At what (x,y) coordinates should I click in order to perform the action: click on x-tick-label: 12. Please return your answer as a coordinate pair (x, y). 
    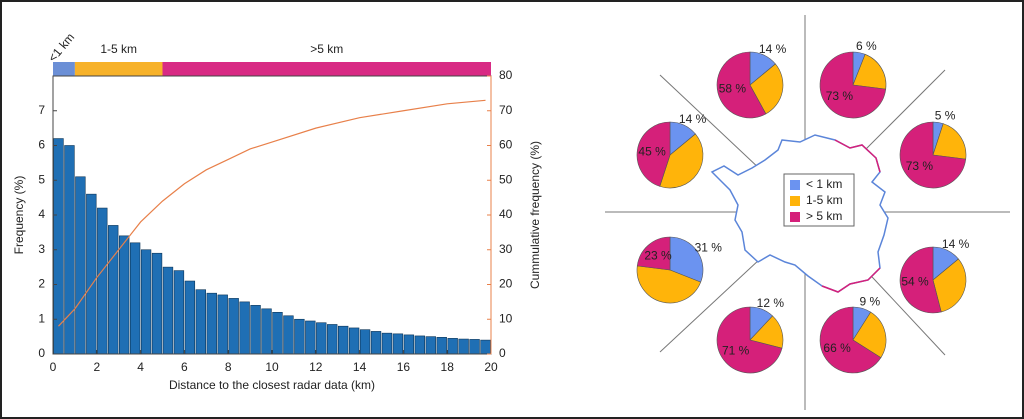
    Looking at the image, I should click on (316, 367).